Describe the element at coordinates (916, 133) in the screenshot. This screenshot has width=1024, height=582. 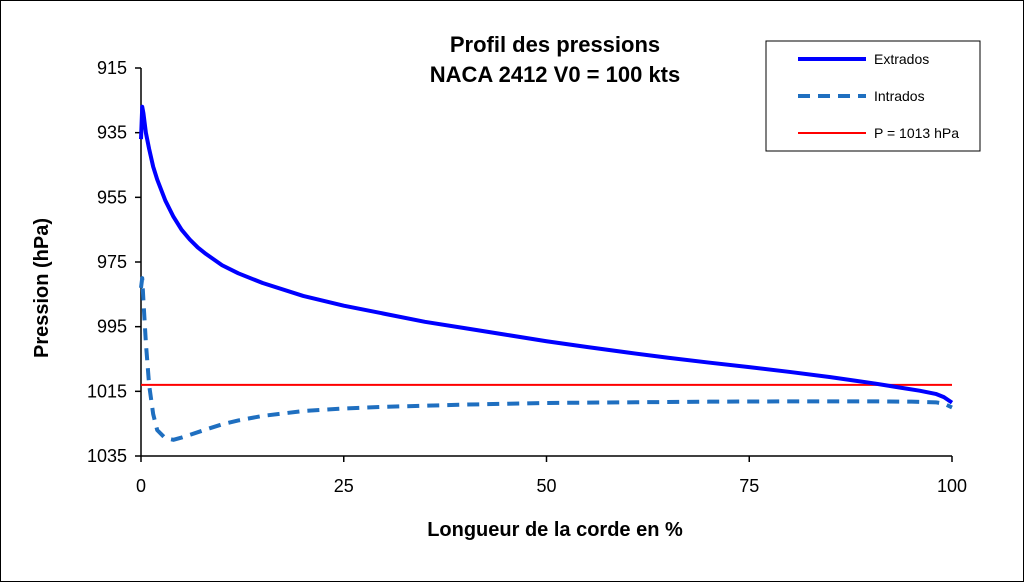
I see `legend-label-reference: P = 1013 hPa` at that location.